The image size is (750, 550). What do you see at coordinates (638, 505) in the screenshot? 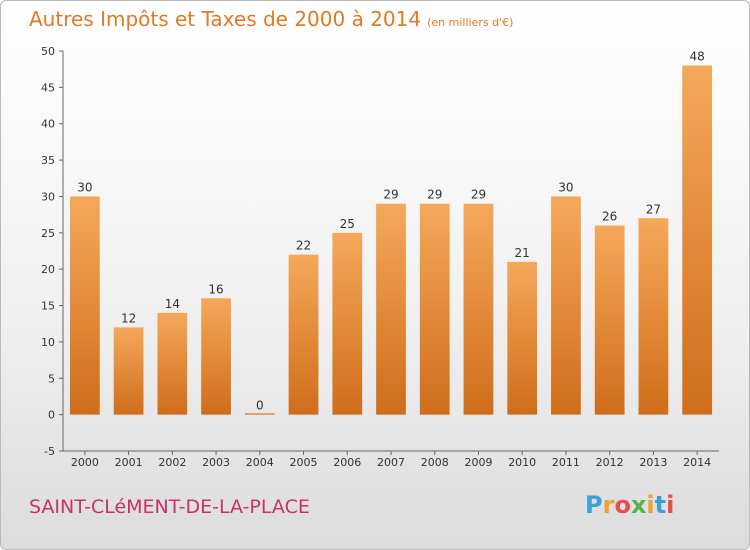
I see `logo-letter: x` at bounding box center [638, 505].